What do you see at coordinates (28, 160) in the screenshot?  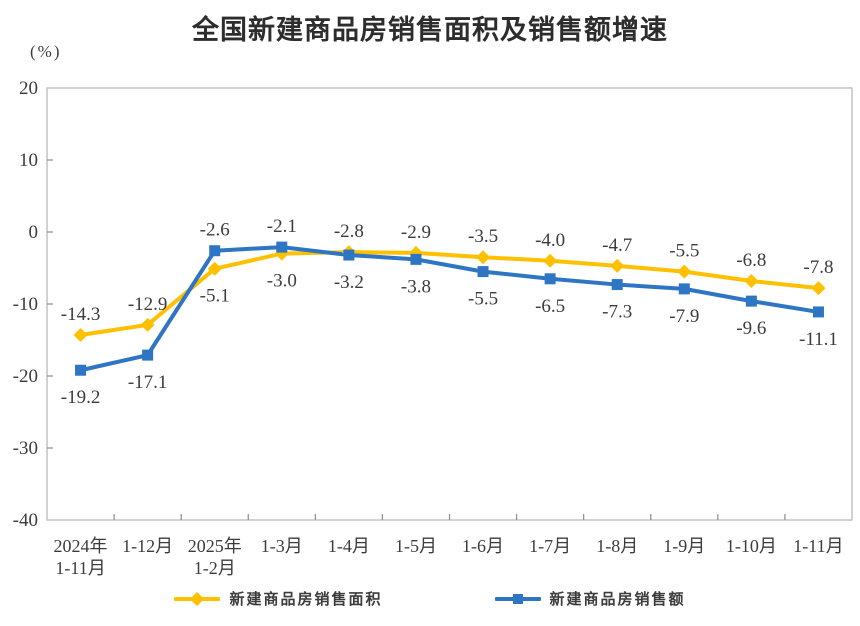 I see `y-tick-label: 10` at bounding box center [28, 160].